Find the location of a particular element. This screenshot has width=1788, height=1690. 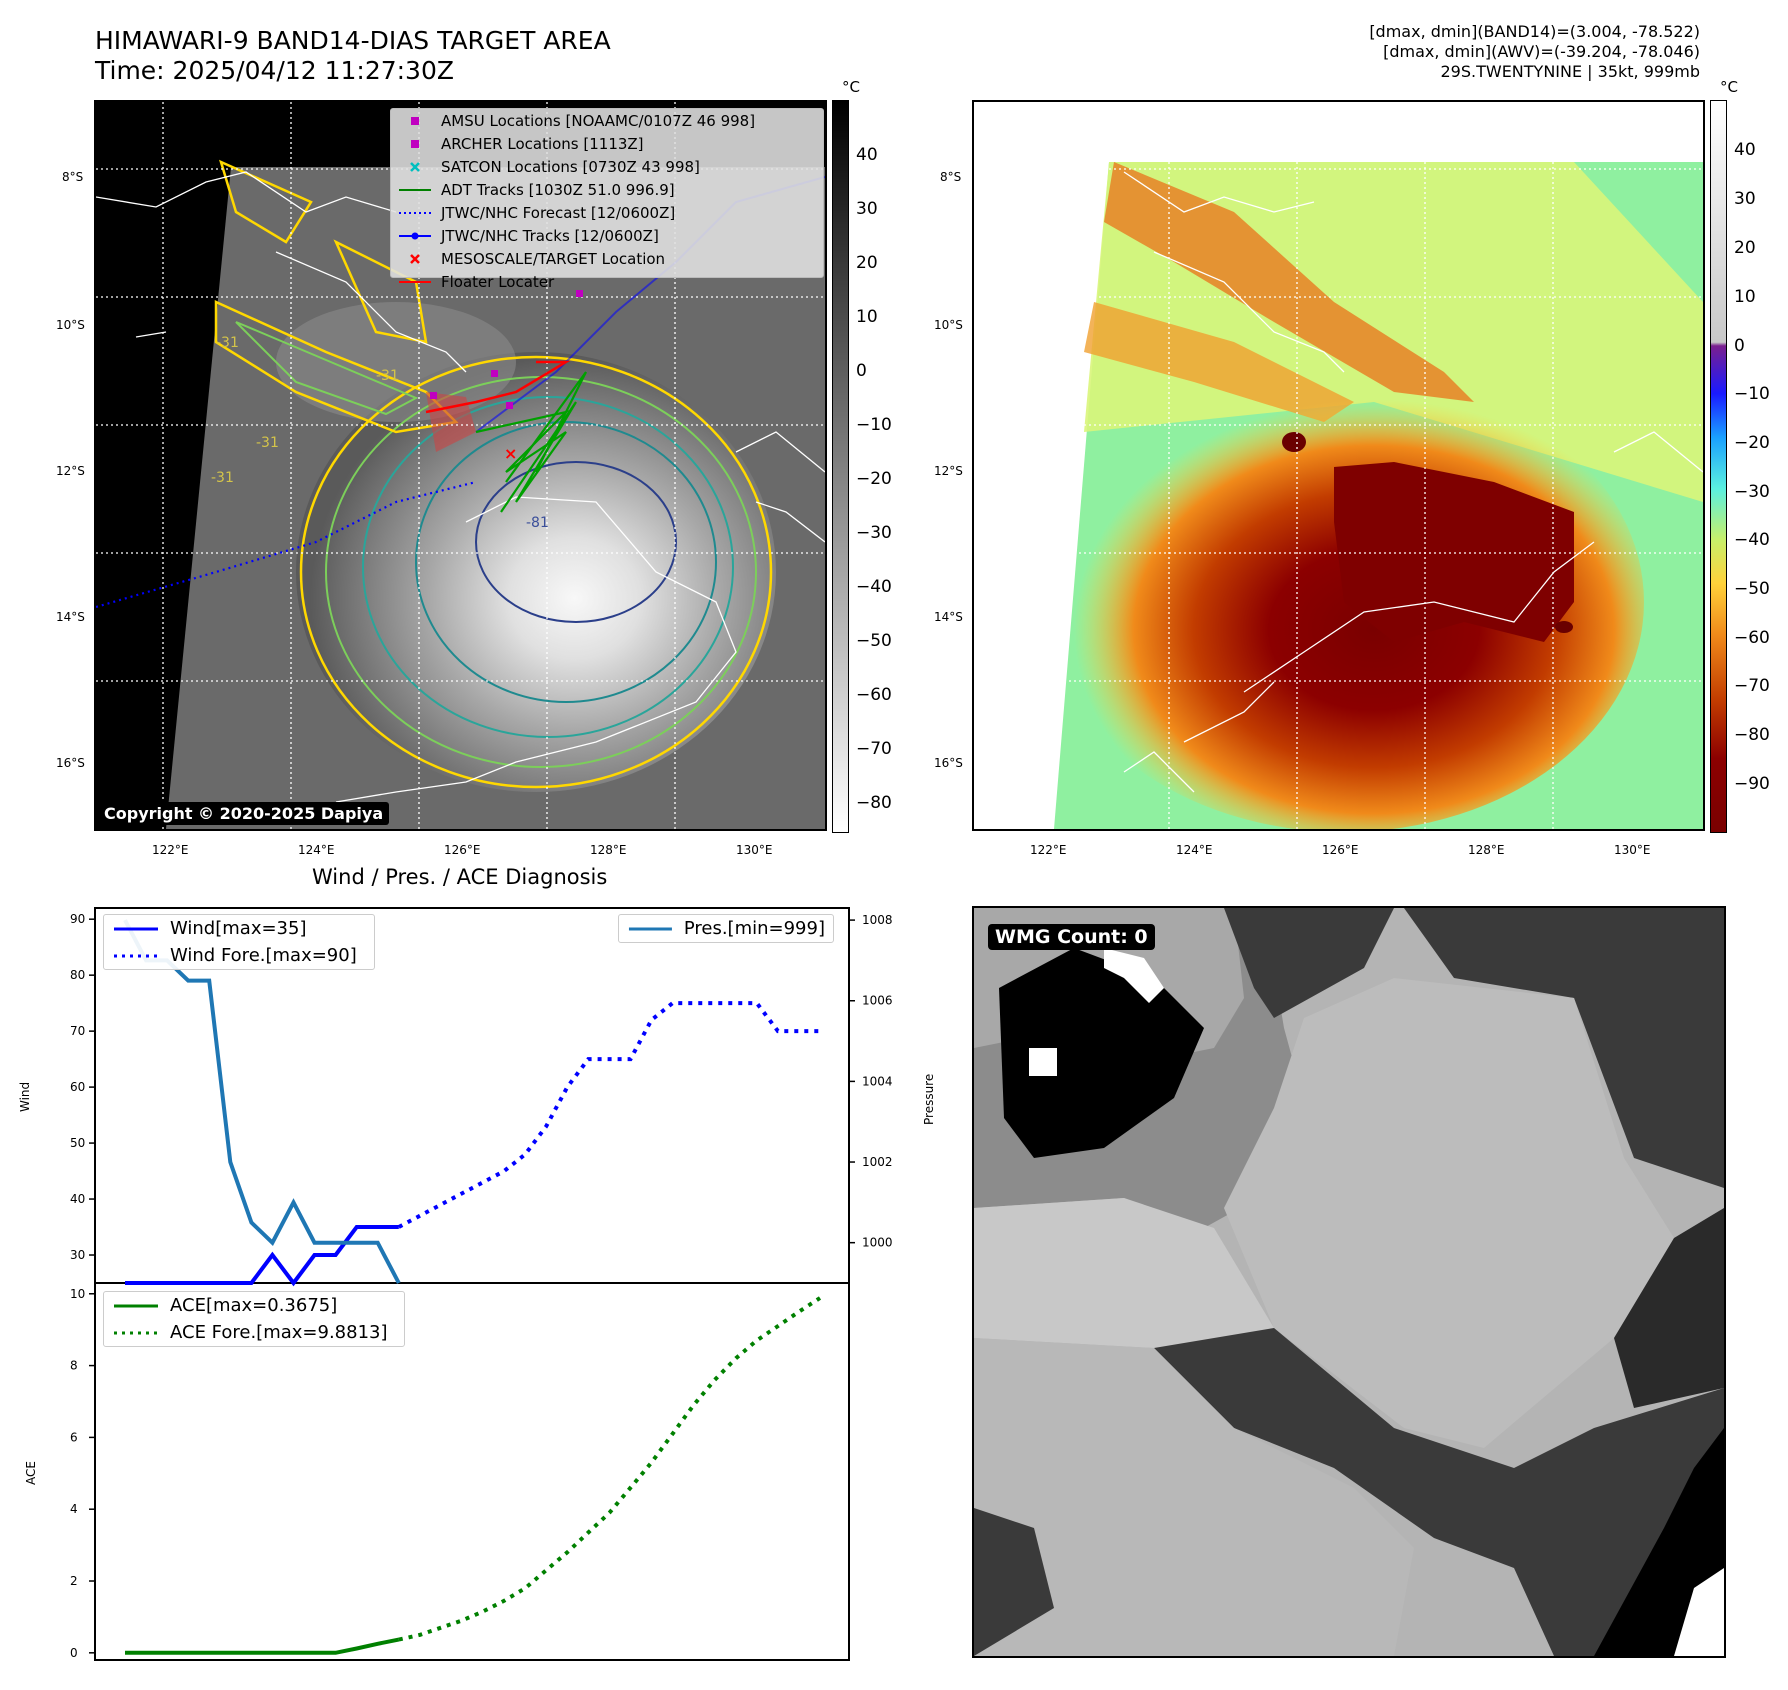

y-tick-label: 0 is located at coordinates (74, 1653).